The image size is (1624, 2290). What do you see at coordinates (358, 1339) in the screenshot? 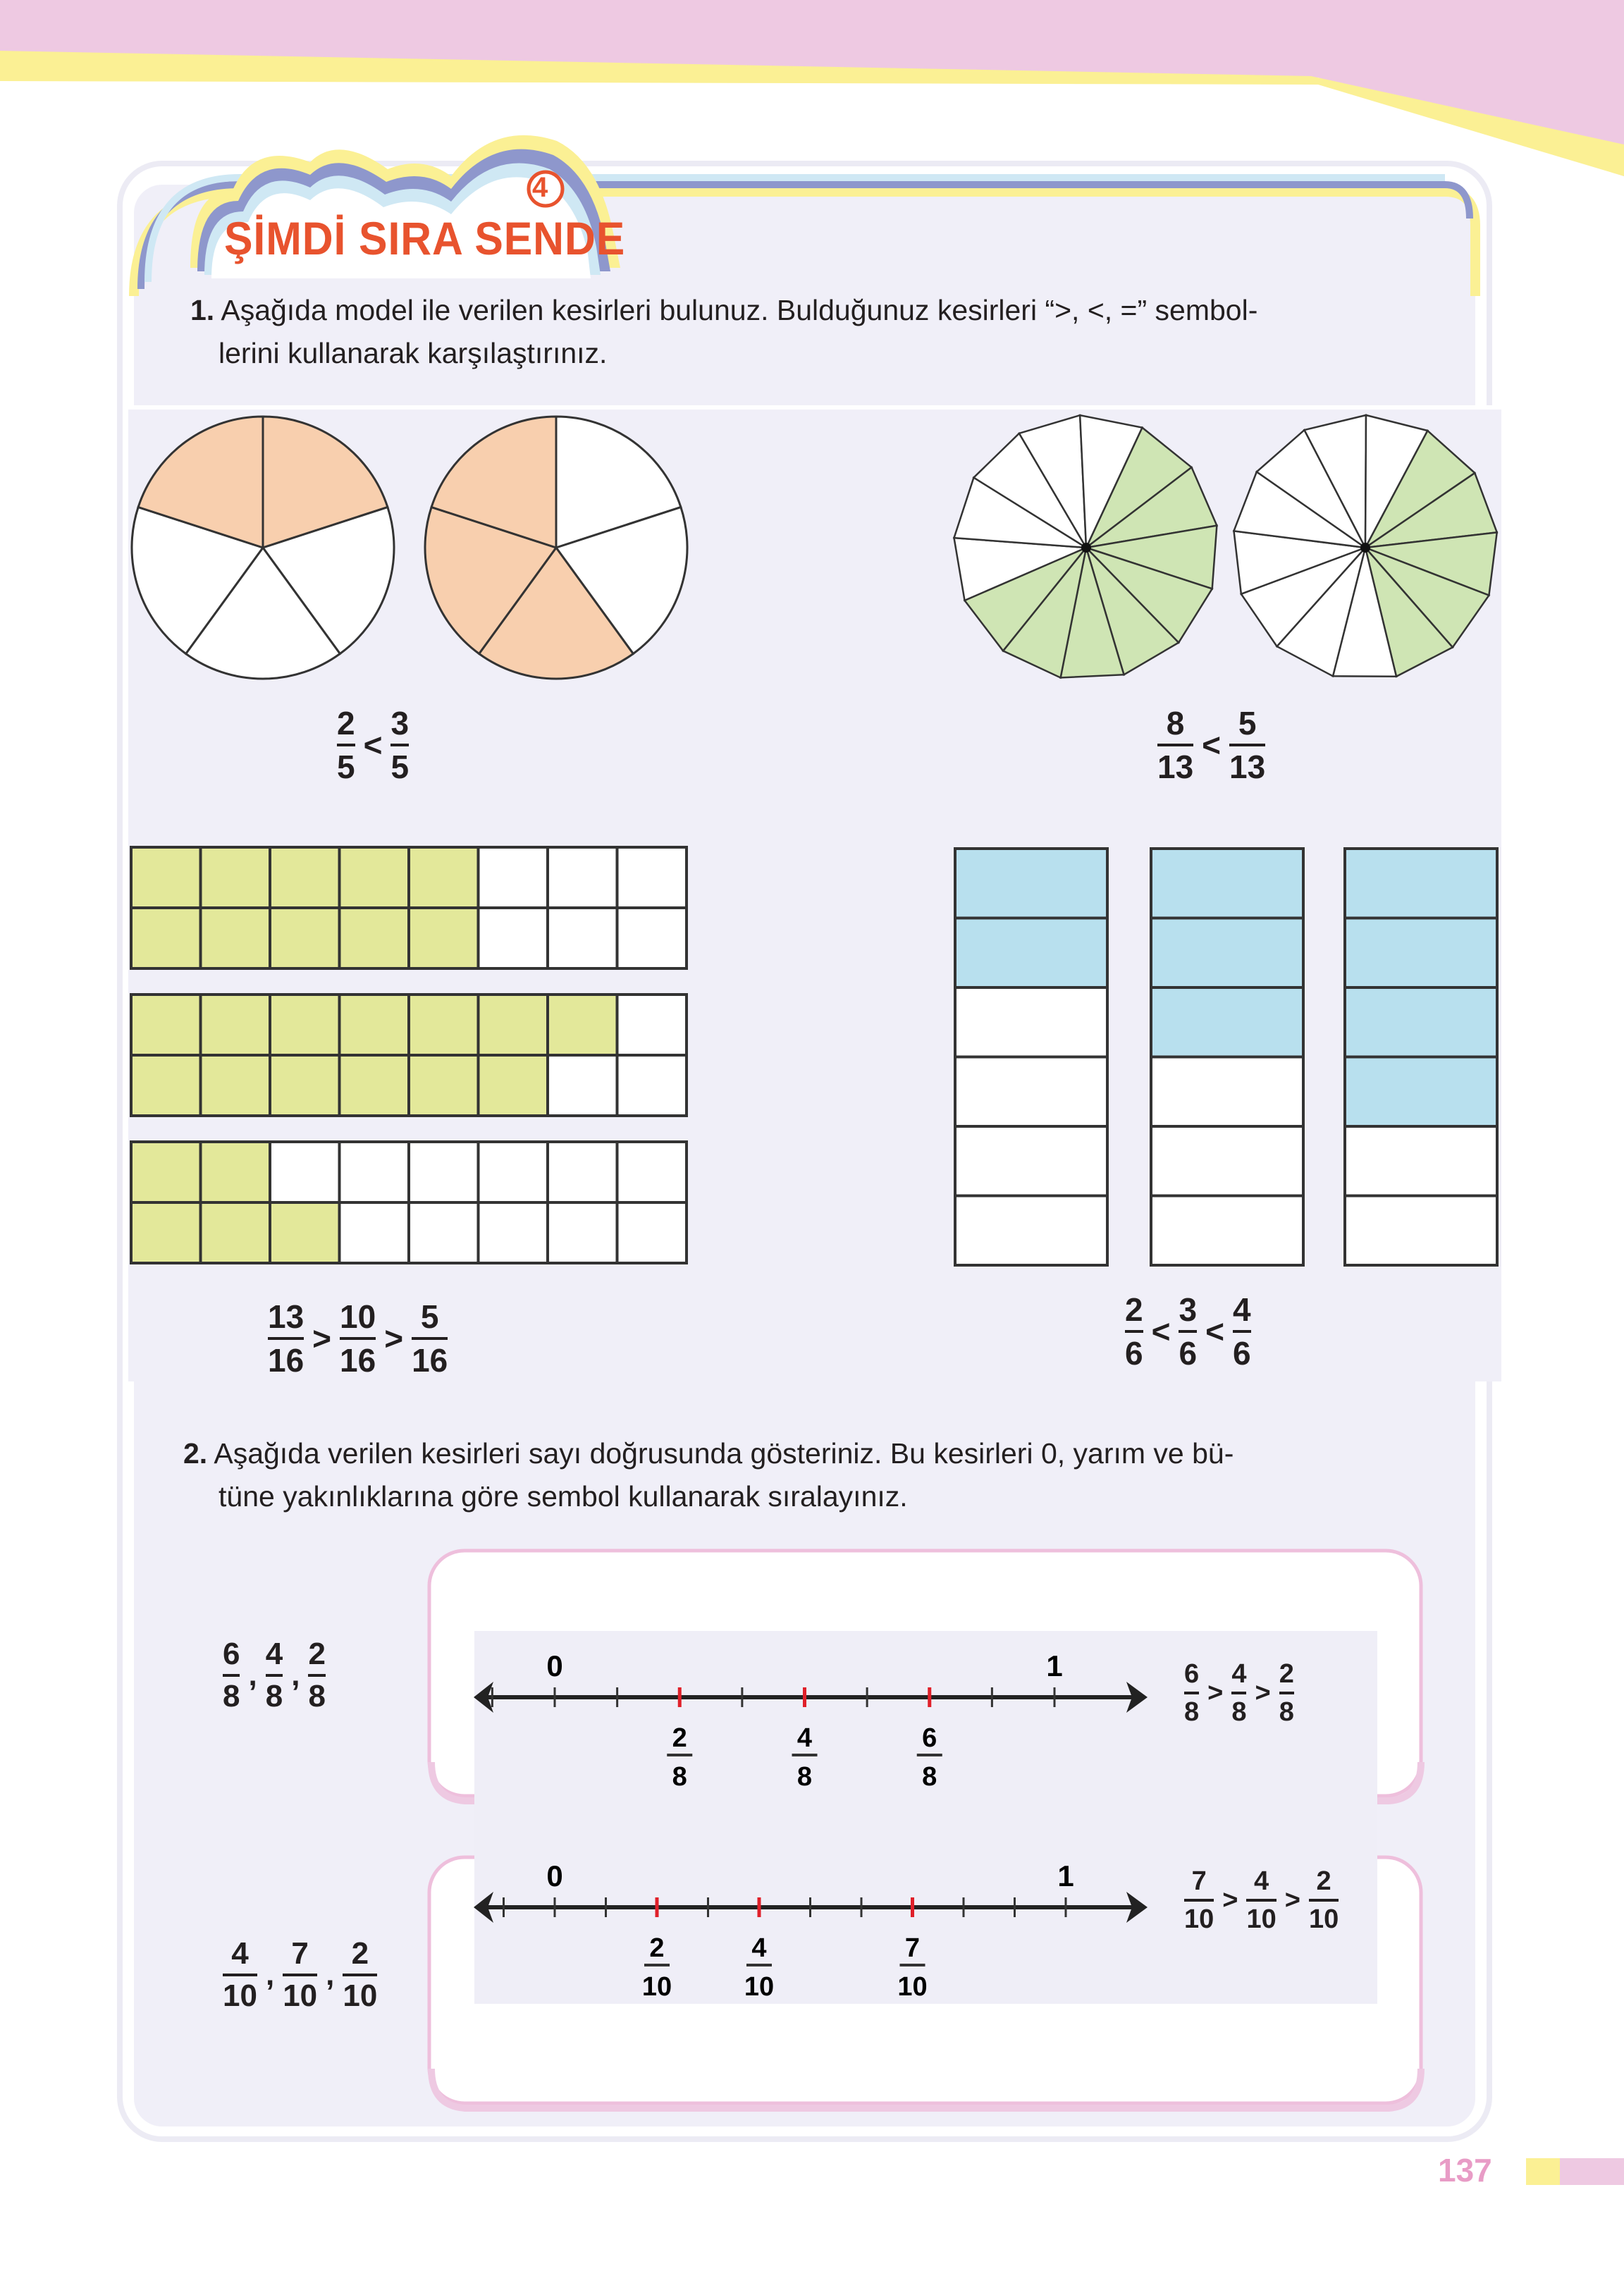
I see `fraction: 10 16` at bounding box center [358, 1339].